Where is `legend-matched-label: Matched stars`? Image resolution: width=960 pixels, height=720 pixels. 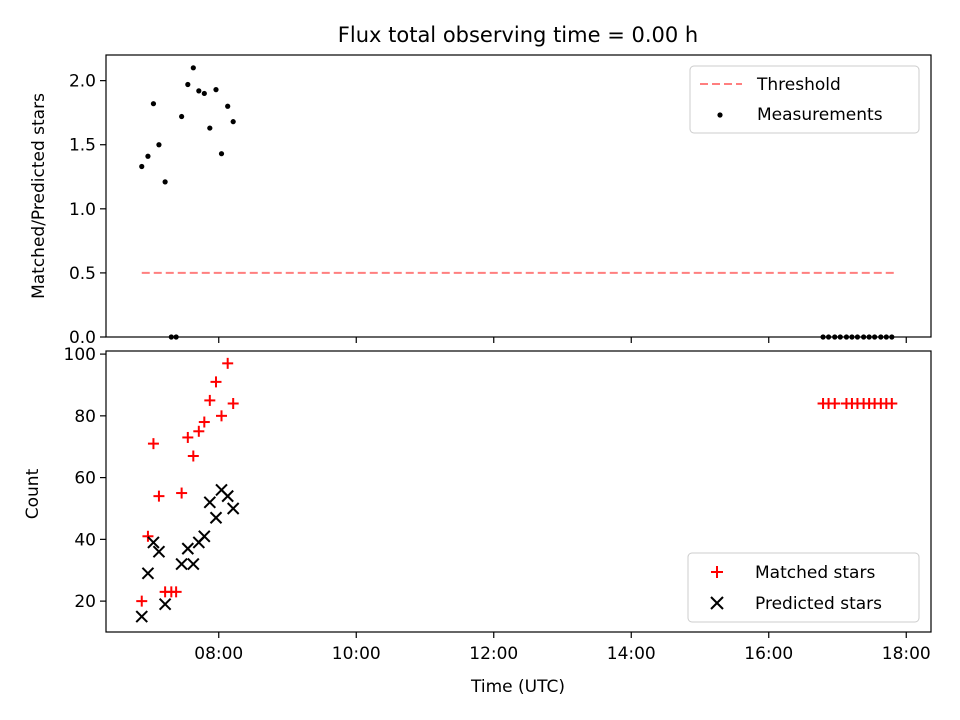
legend-matched-label: Matched stars is located at coordinates (815, 573).